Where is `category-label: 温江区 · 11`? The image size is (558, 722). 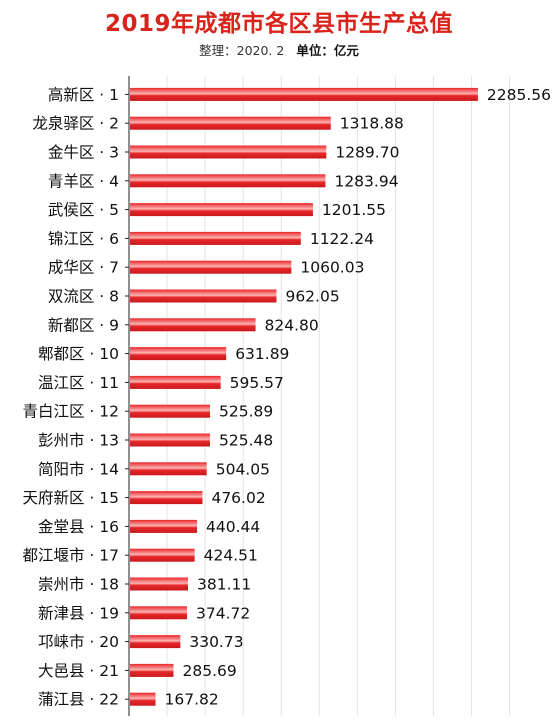
category-label: 温江区 · 11 is located at coordinates (78, 383).